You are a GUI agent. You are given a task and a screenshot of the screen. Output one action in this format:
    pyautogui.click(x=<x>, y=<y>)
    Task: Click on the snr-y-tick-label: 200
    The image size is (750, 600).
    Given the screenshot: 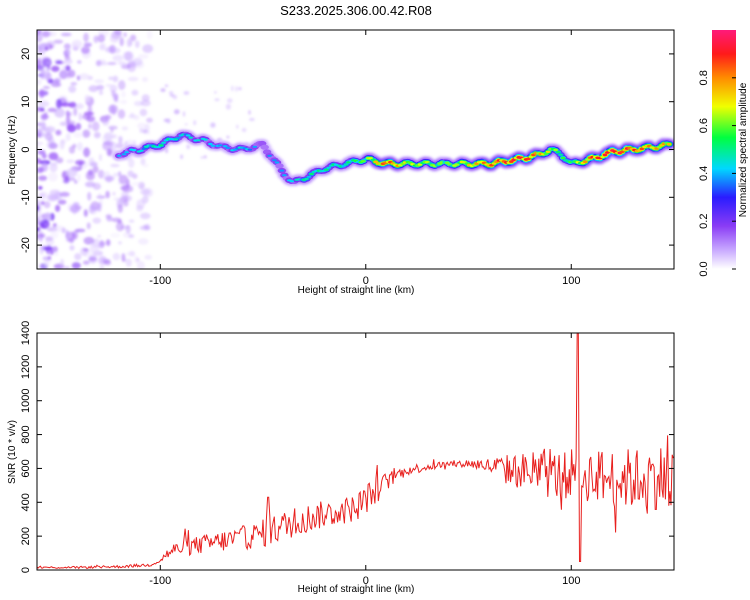 What is the action you would take?
    pyautogui.click(x=26, y=536)
    